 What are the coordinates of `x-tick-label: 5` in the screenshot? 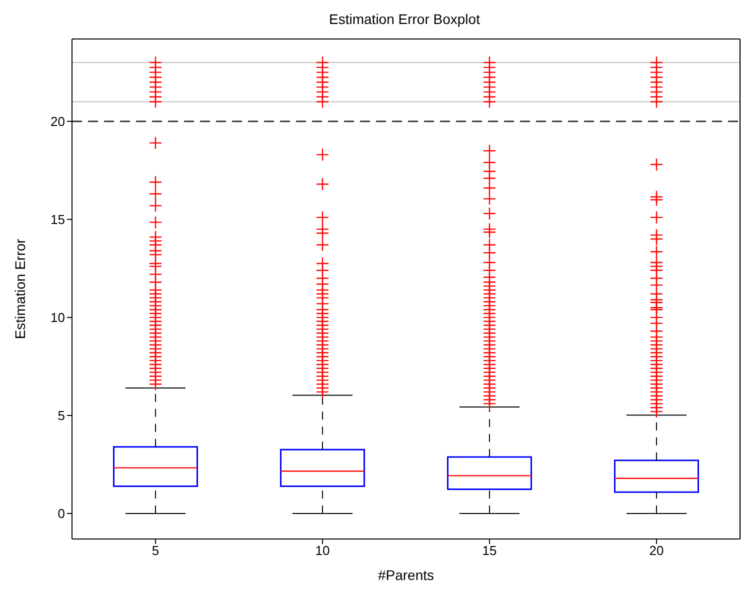 It's located at (156, 550).